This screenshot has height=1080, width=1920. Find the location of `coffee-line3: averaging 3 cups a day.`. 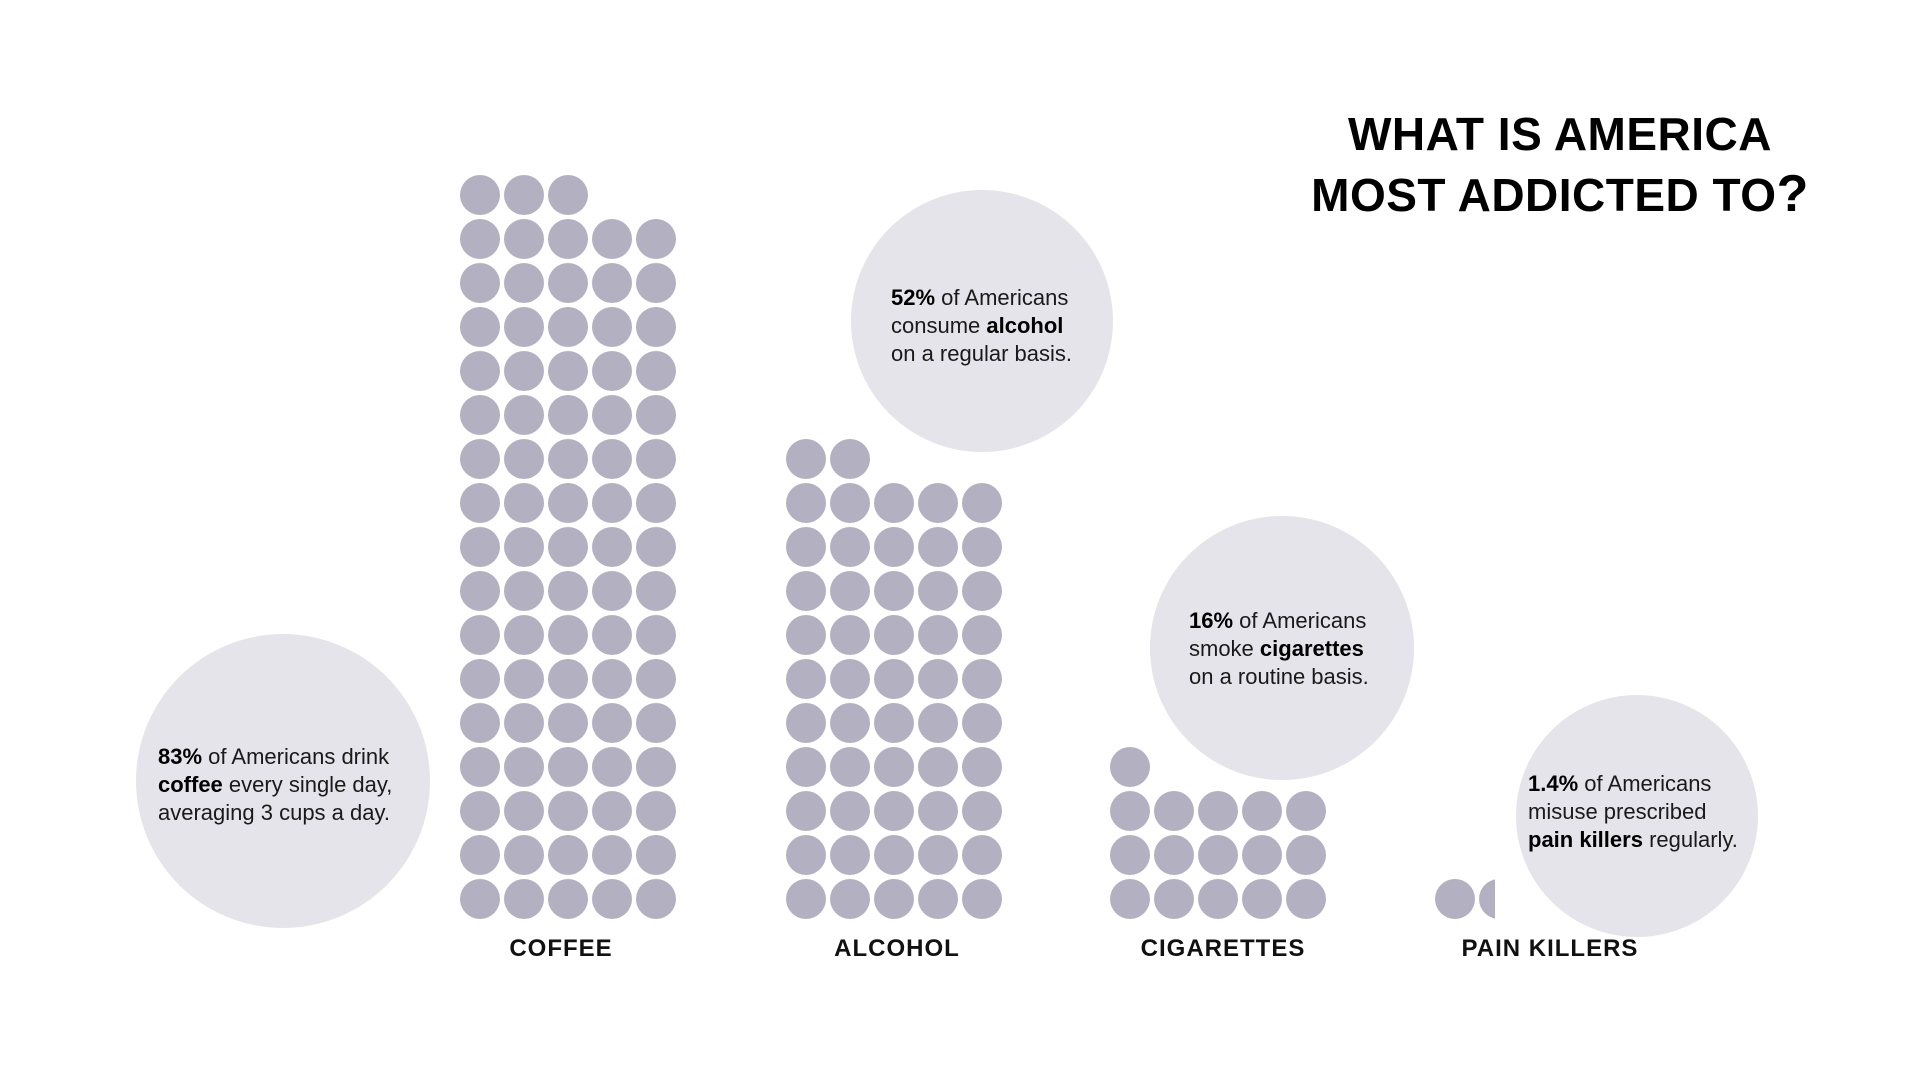

coffee-line3: averaging 3 cups a day. is located at coordinates (274, 812).